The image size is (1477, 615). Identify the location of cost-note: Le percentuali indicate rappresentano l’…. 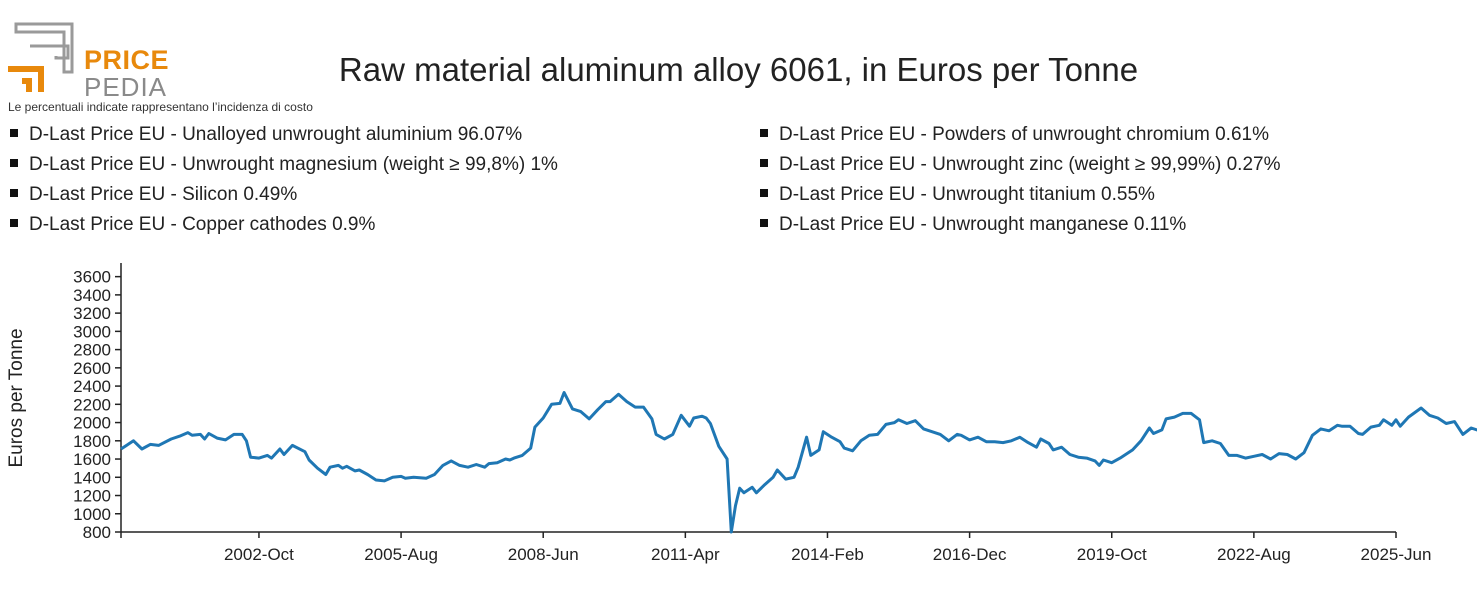
(160, 107).